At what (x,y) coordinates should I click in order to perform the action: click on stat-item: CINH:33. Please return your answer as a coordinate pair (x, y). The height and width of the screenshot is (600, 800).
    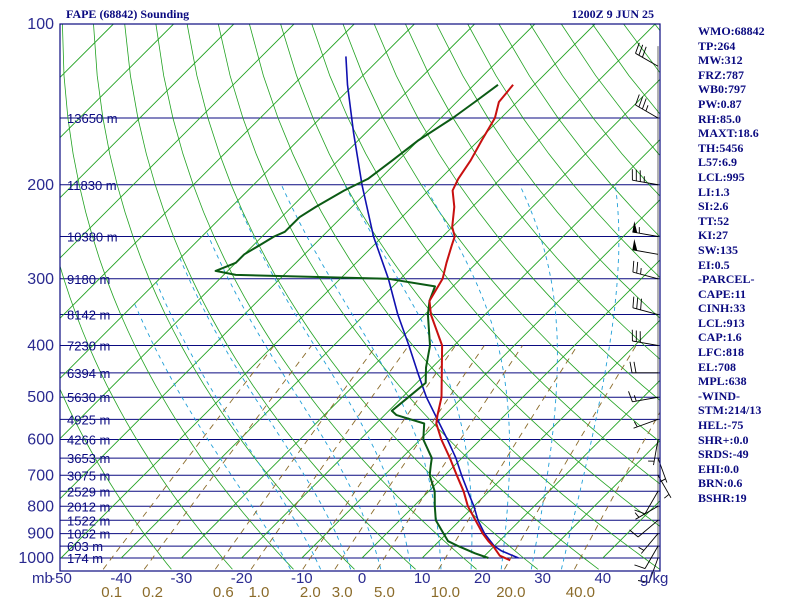
    Looking at the image, I should click on (722, 308).